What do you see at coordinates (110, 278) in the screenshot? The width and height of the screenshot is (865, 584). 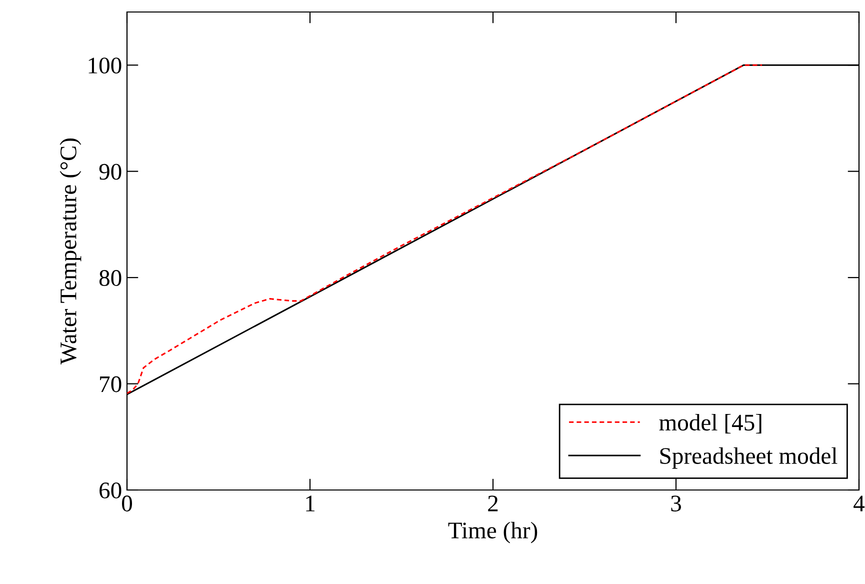 I see `y-tick-label: 80` at bounding box center [110, 278].